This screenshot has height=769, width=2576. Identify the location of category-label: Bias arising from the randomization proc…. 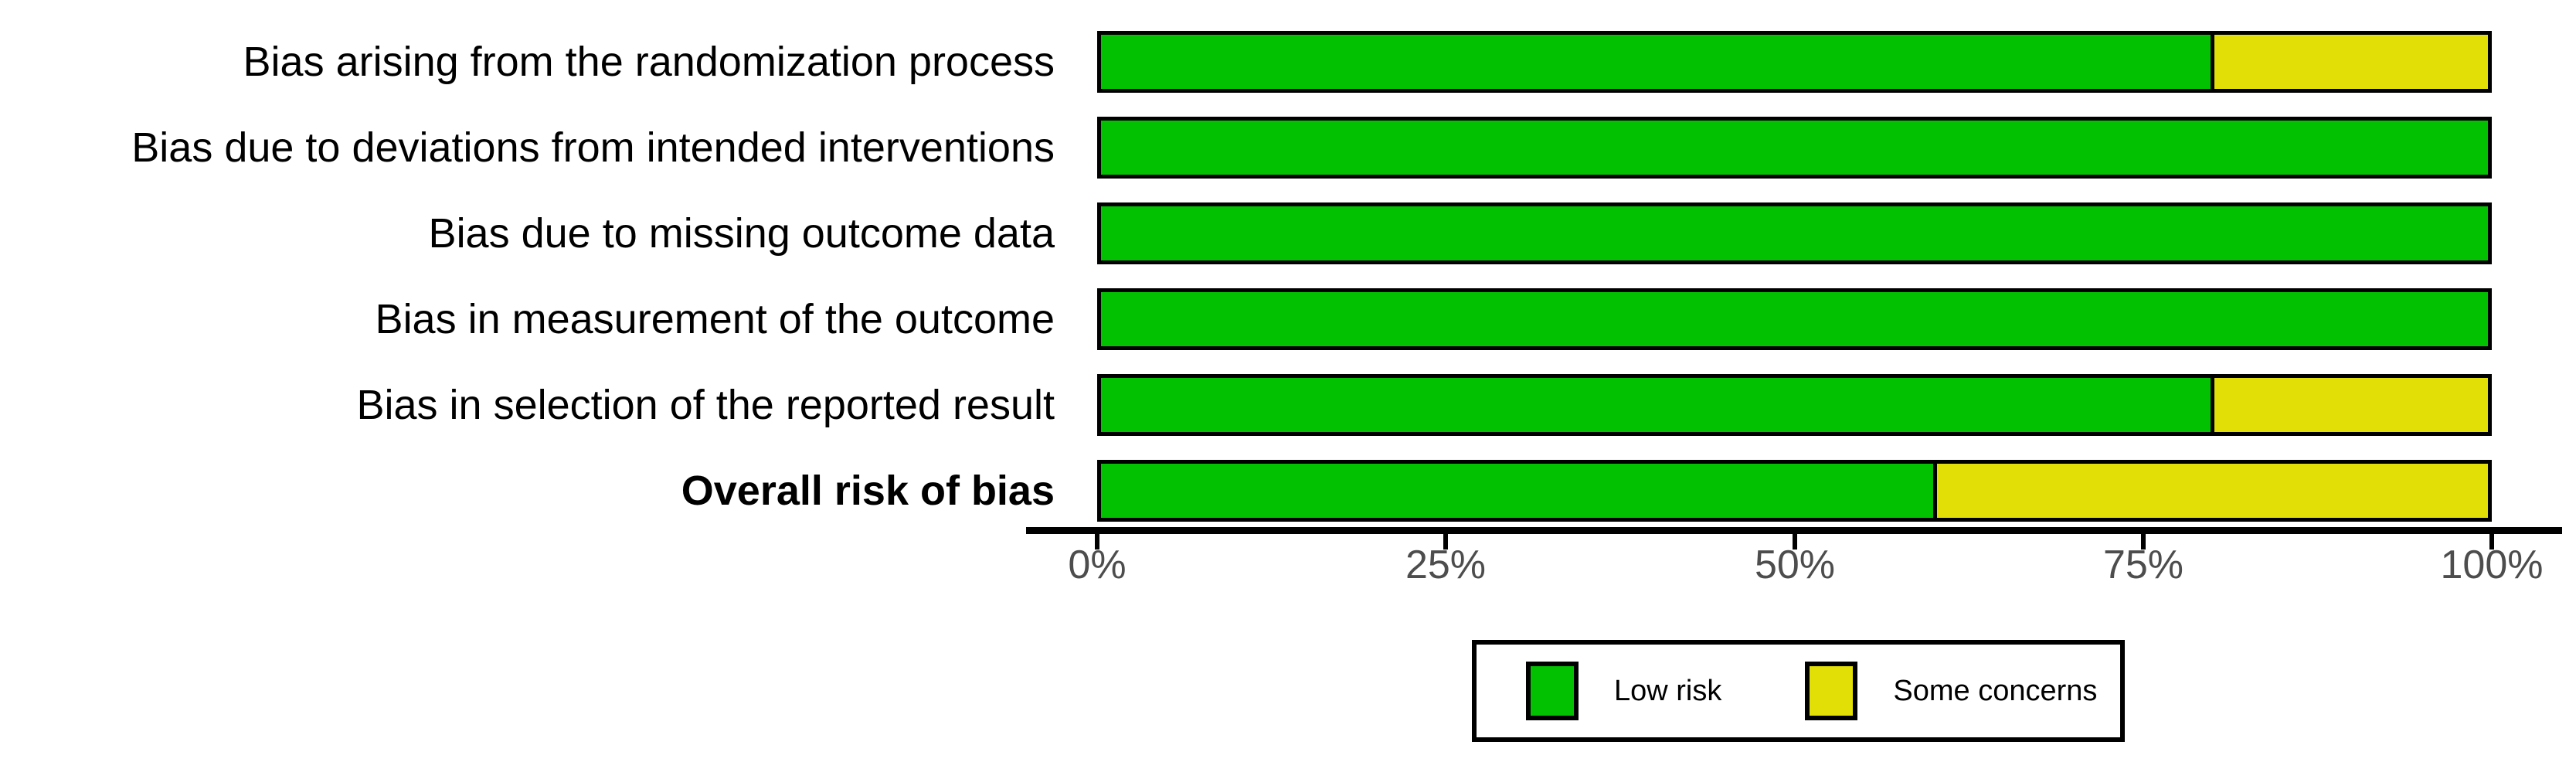
(649, 62).